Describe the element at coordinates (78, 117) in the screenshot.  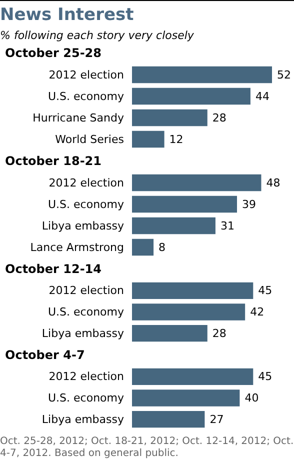
I see `y-tick-label: Hurricane Sandy` at that location.